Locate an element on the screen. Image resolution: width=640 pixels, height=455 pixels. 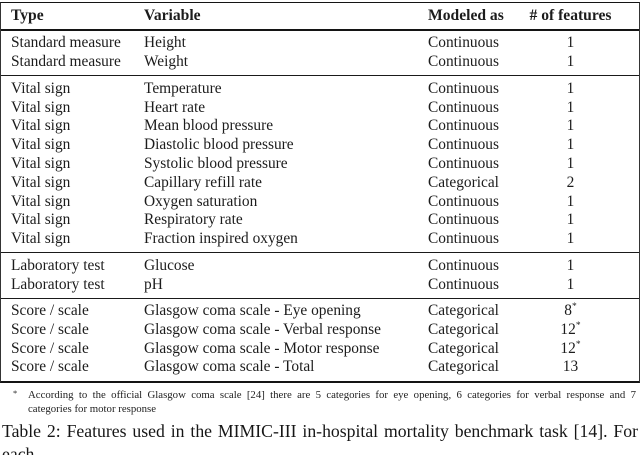
table-row: Vital sign Mean blood pressure Continuous 1 is located at coordinates (320, 126).